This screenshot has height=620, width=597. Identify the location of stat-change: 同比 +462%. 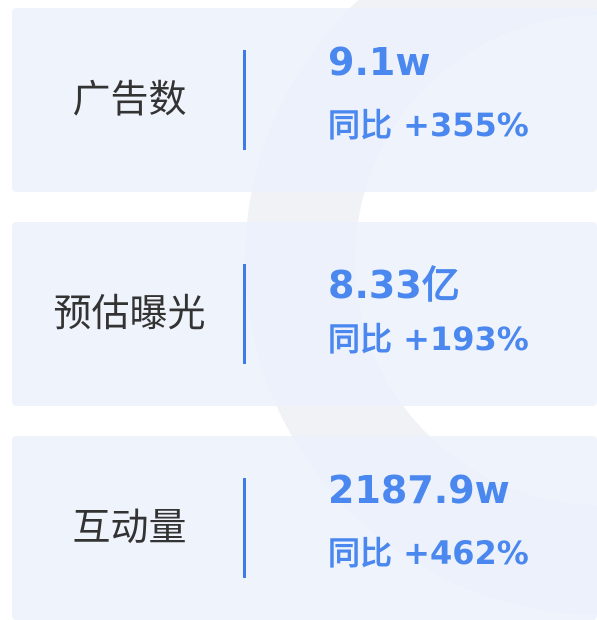
(428, 553).